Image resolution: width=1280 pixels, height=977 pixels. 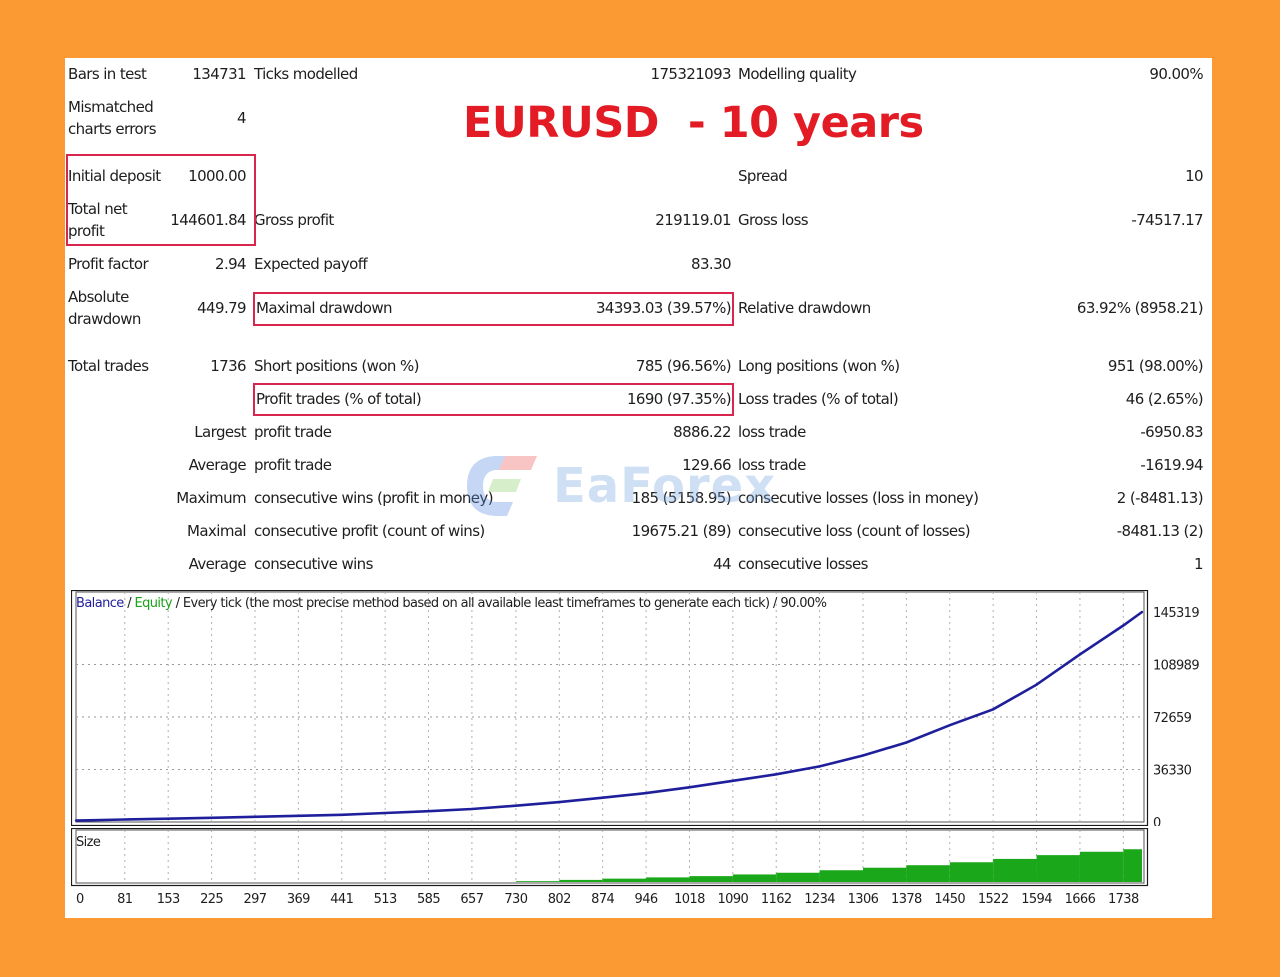 I want to click on average-profit-label: profit trade, so click(x=293, y=465).